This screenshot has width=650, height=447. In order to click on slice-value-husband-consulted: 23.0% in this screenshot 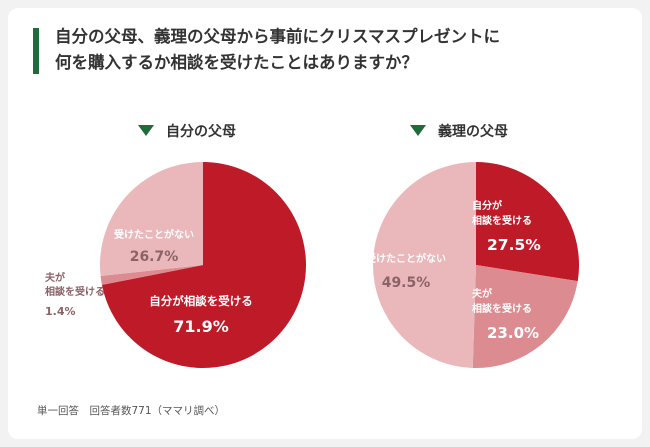, I will do `click(513, 333)`.